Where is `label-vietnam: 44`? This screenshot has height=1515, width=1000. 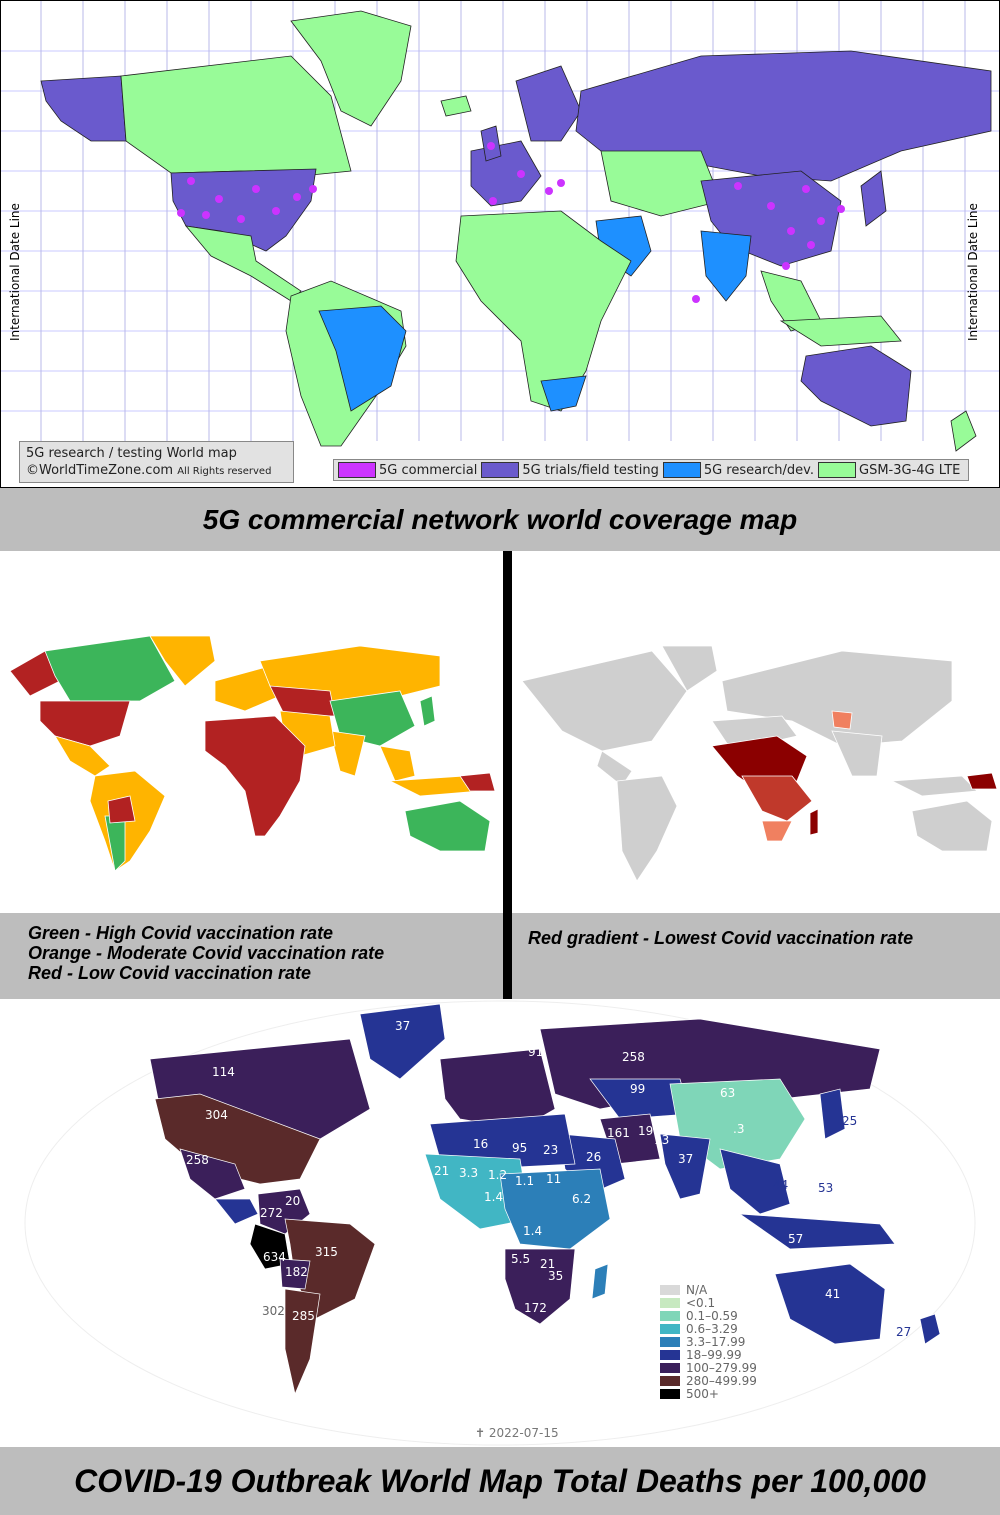 label-vietnam: 44 is located at coordinates (780, 1185).